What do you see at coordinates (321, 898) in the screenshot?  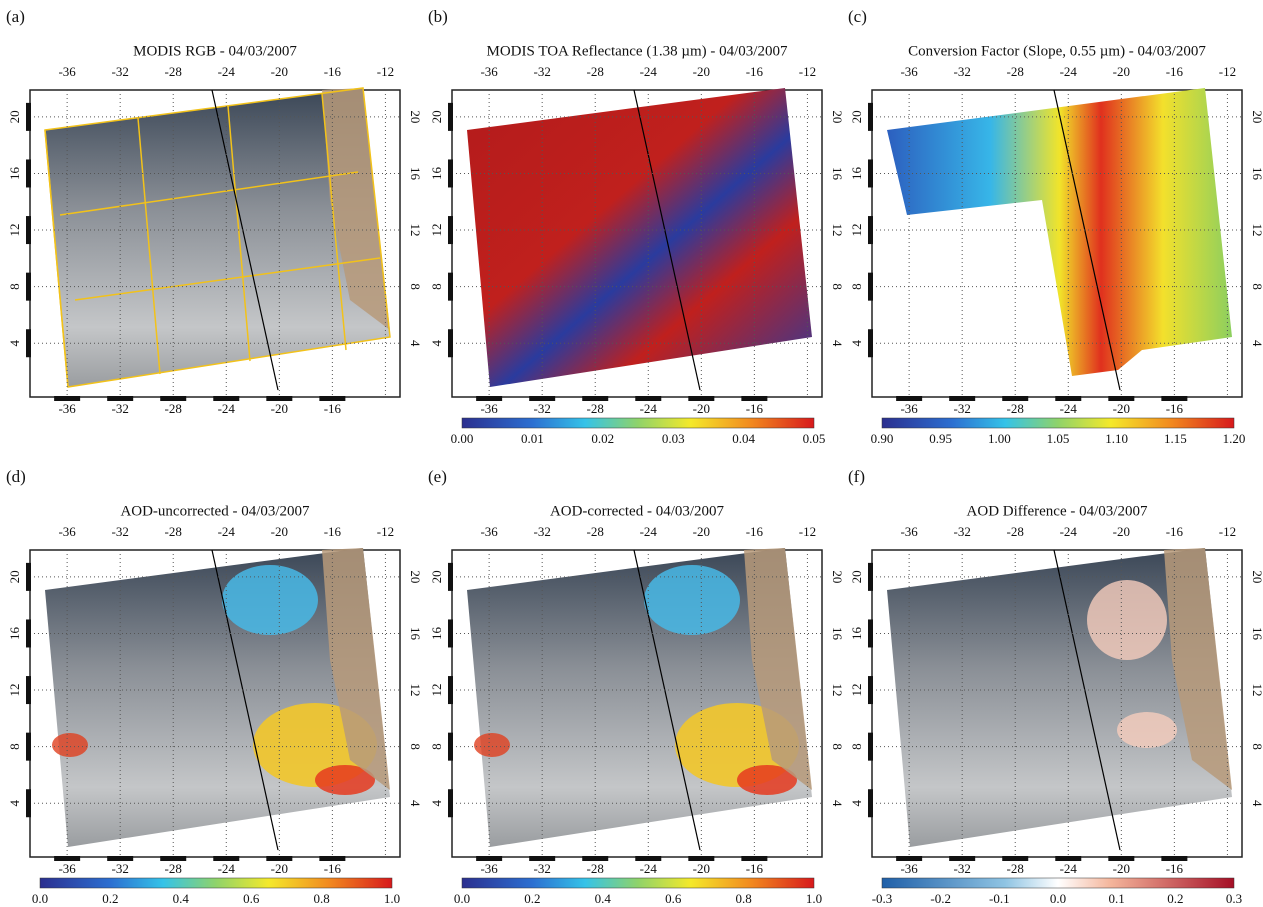 I see `colorbar-tick-label: 0.8` at bounding box center [321, 898].